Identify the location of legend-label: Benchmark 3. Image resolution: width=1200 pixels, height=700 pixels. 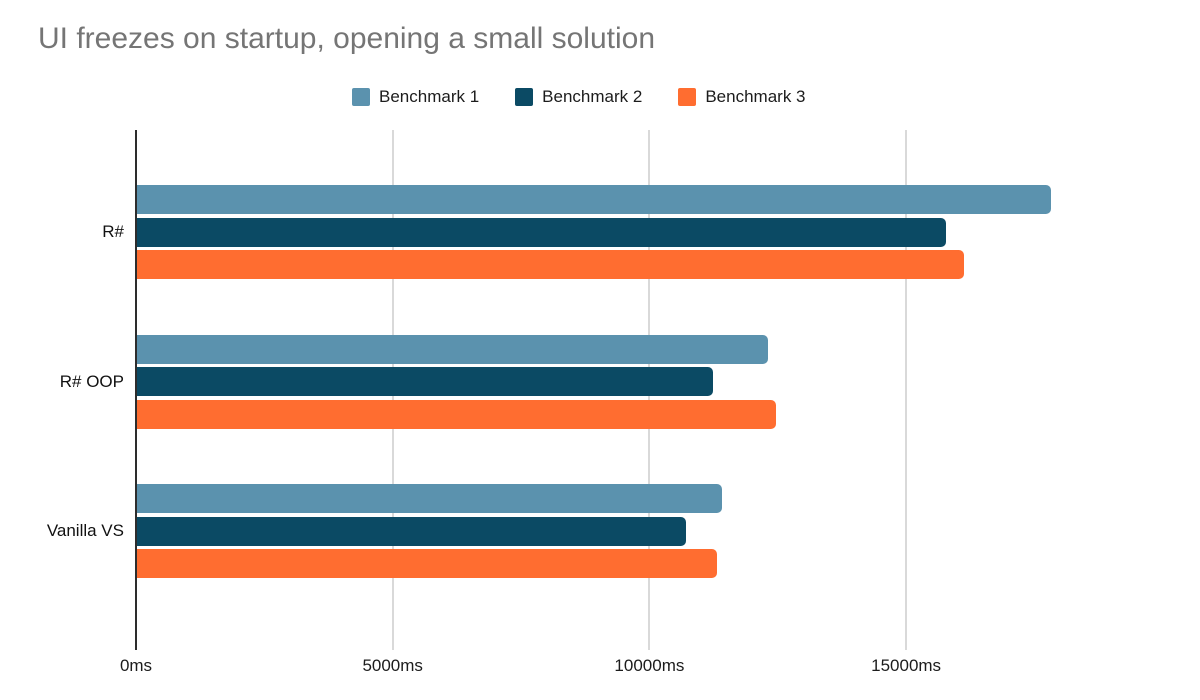
(755, 96).